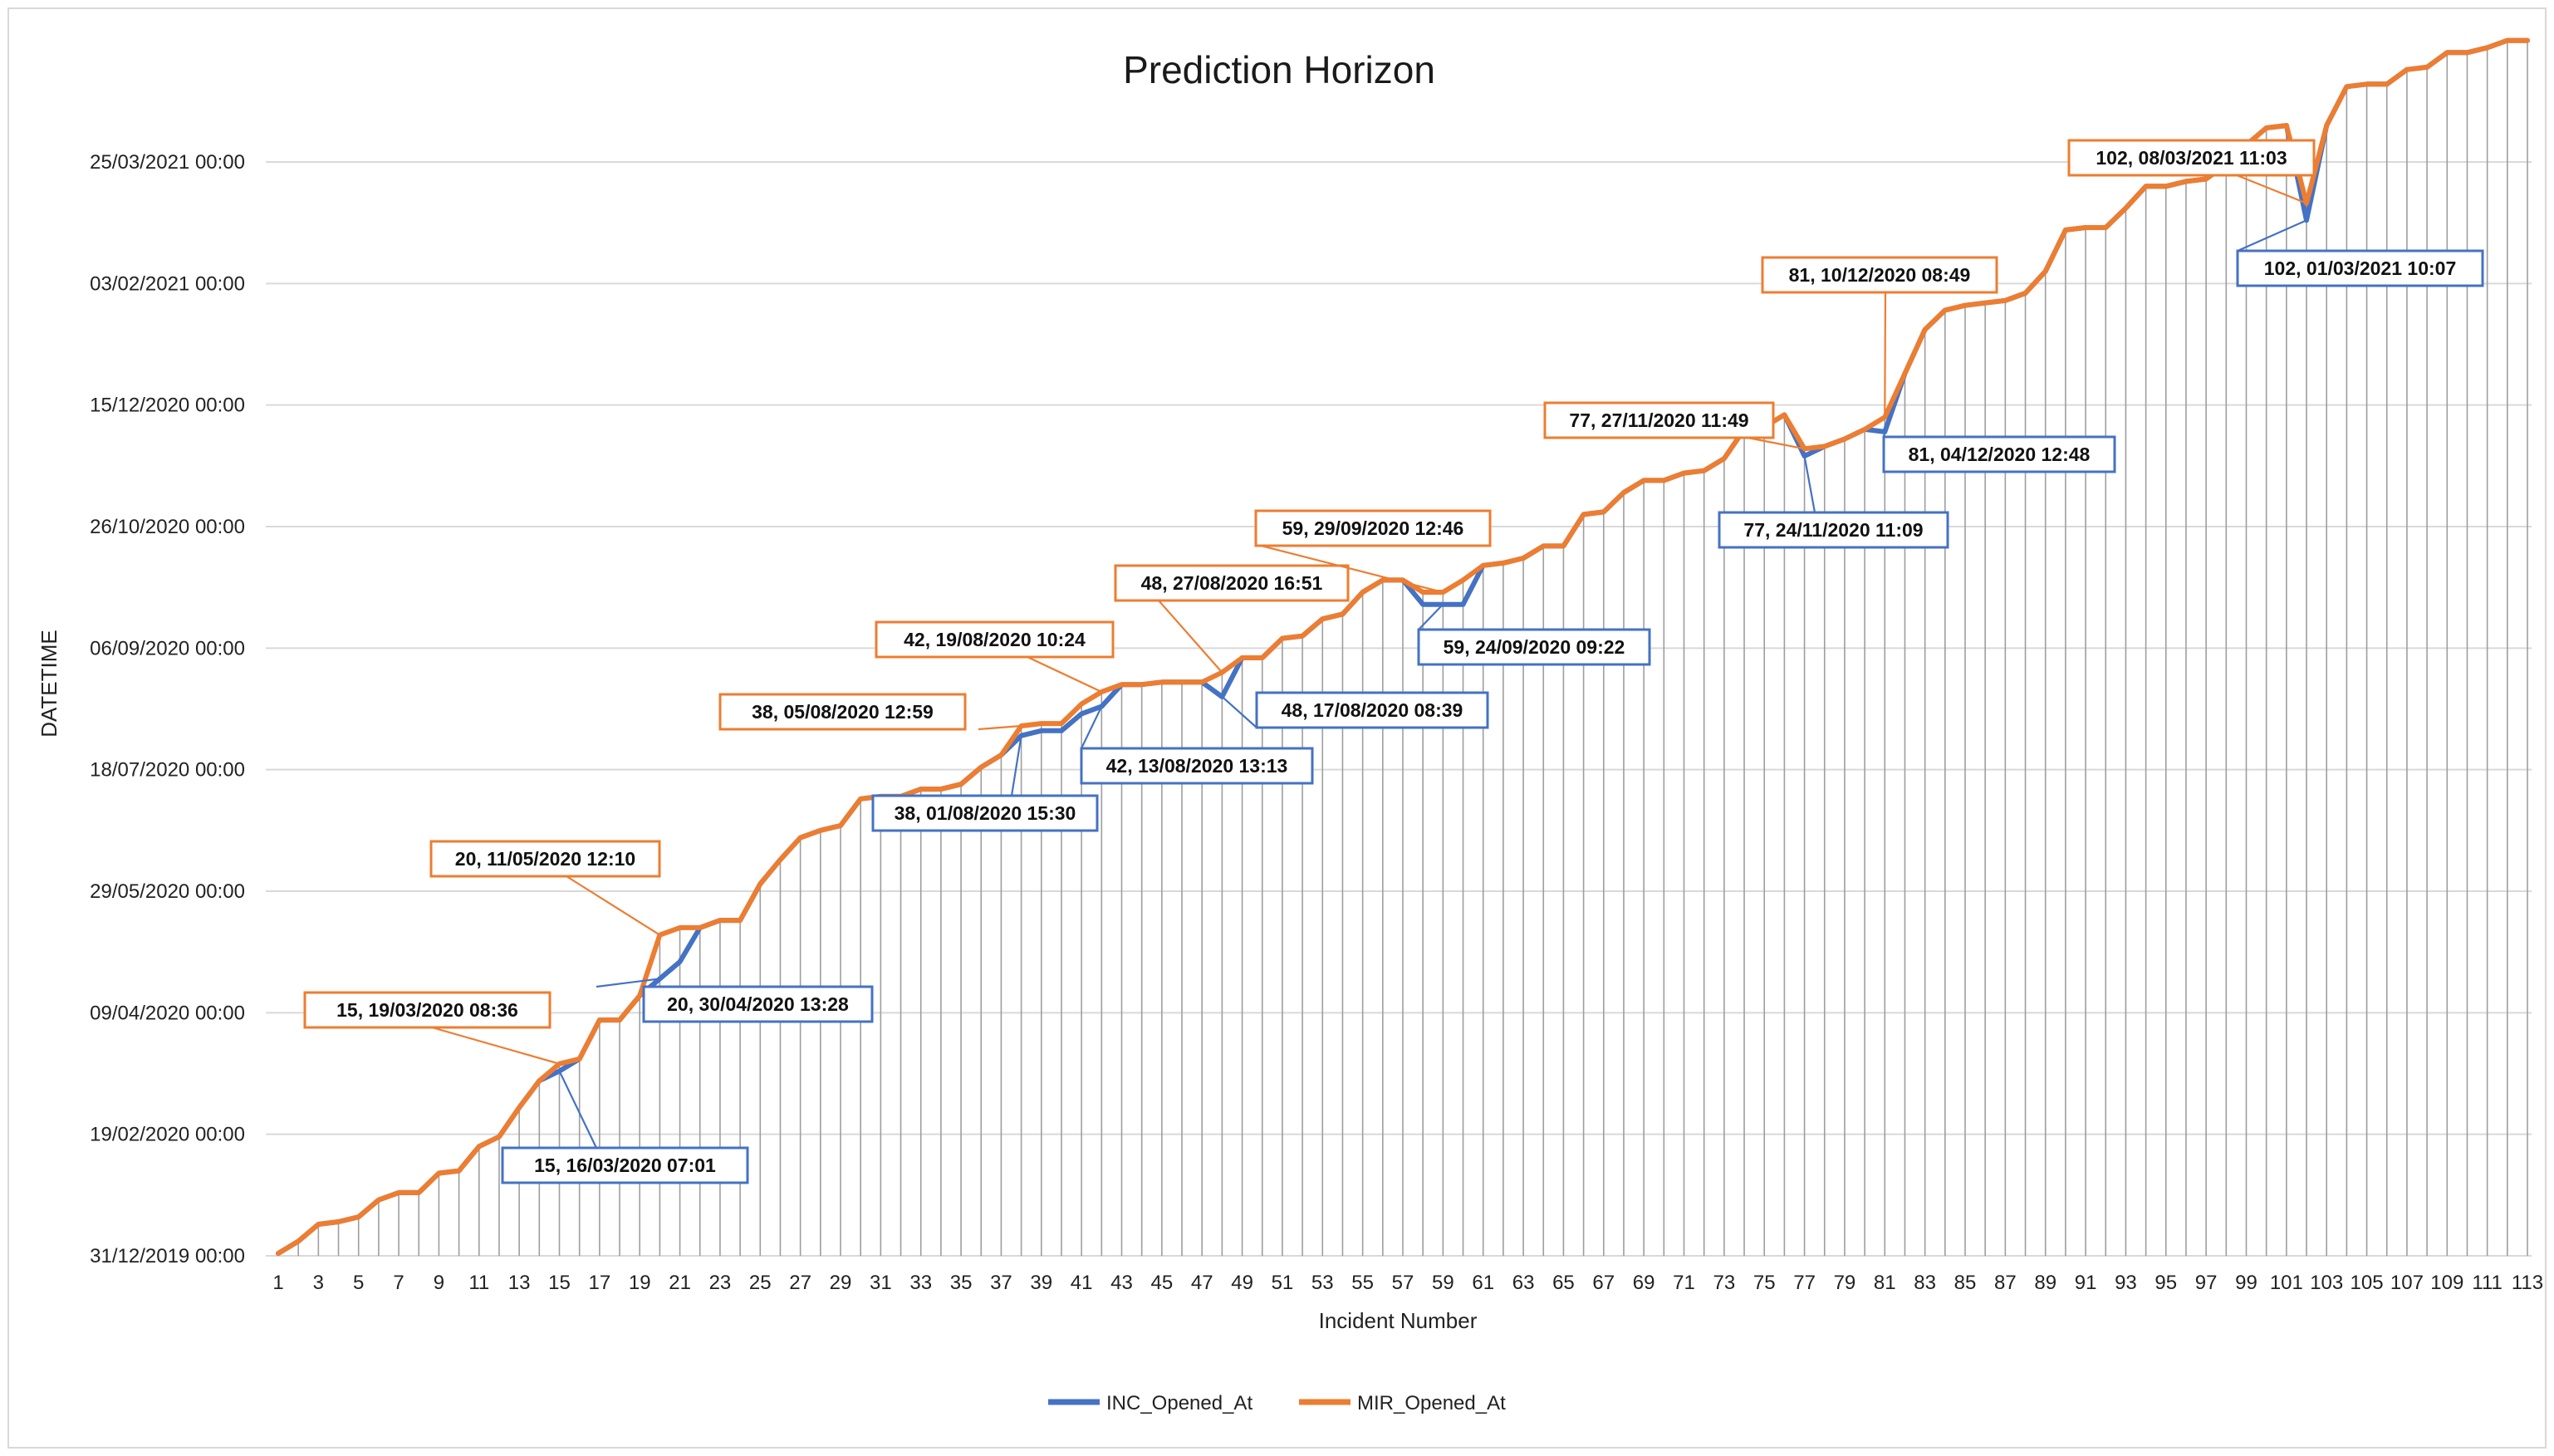 The image size is (2554, 1456). I want to click on x-tick-label: 9, so click(439, 1283).